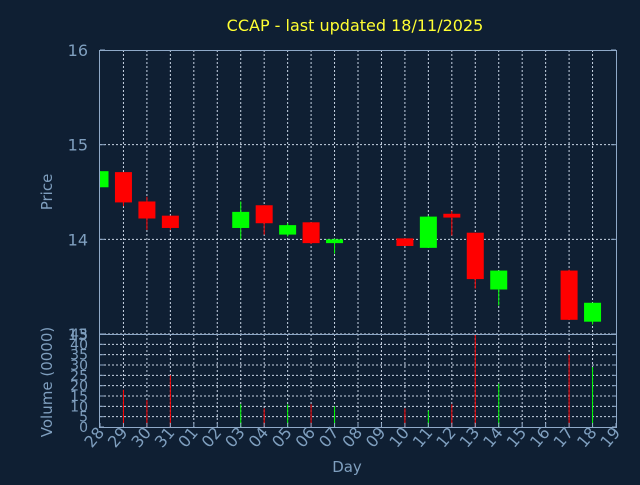 The image size is (640, 485). Describe the element at coordinates (79, 345) in the screenshot. I see `volume-tick-label: 40` at that location.